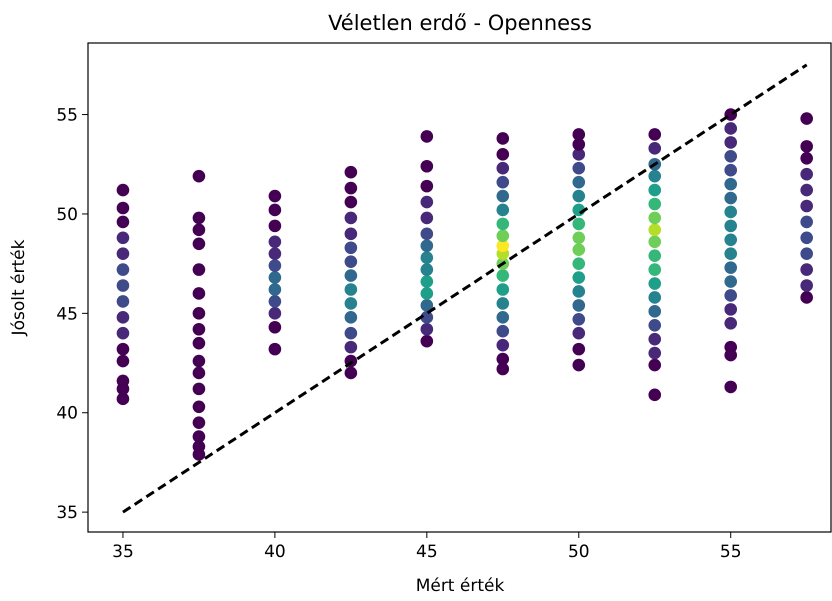 The image size is (832, 601). Describe the element at coordinates (67, 414) in the screenshot. I see `y-tick-label: 40` at that location.